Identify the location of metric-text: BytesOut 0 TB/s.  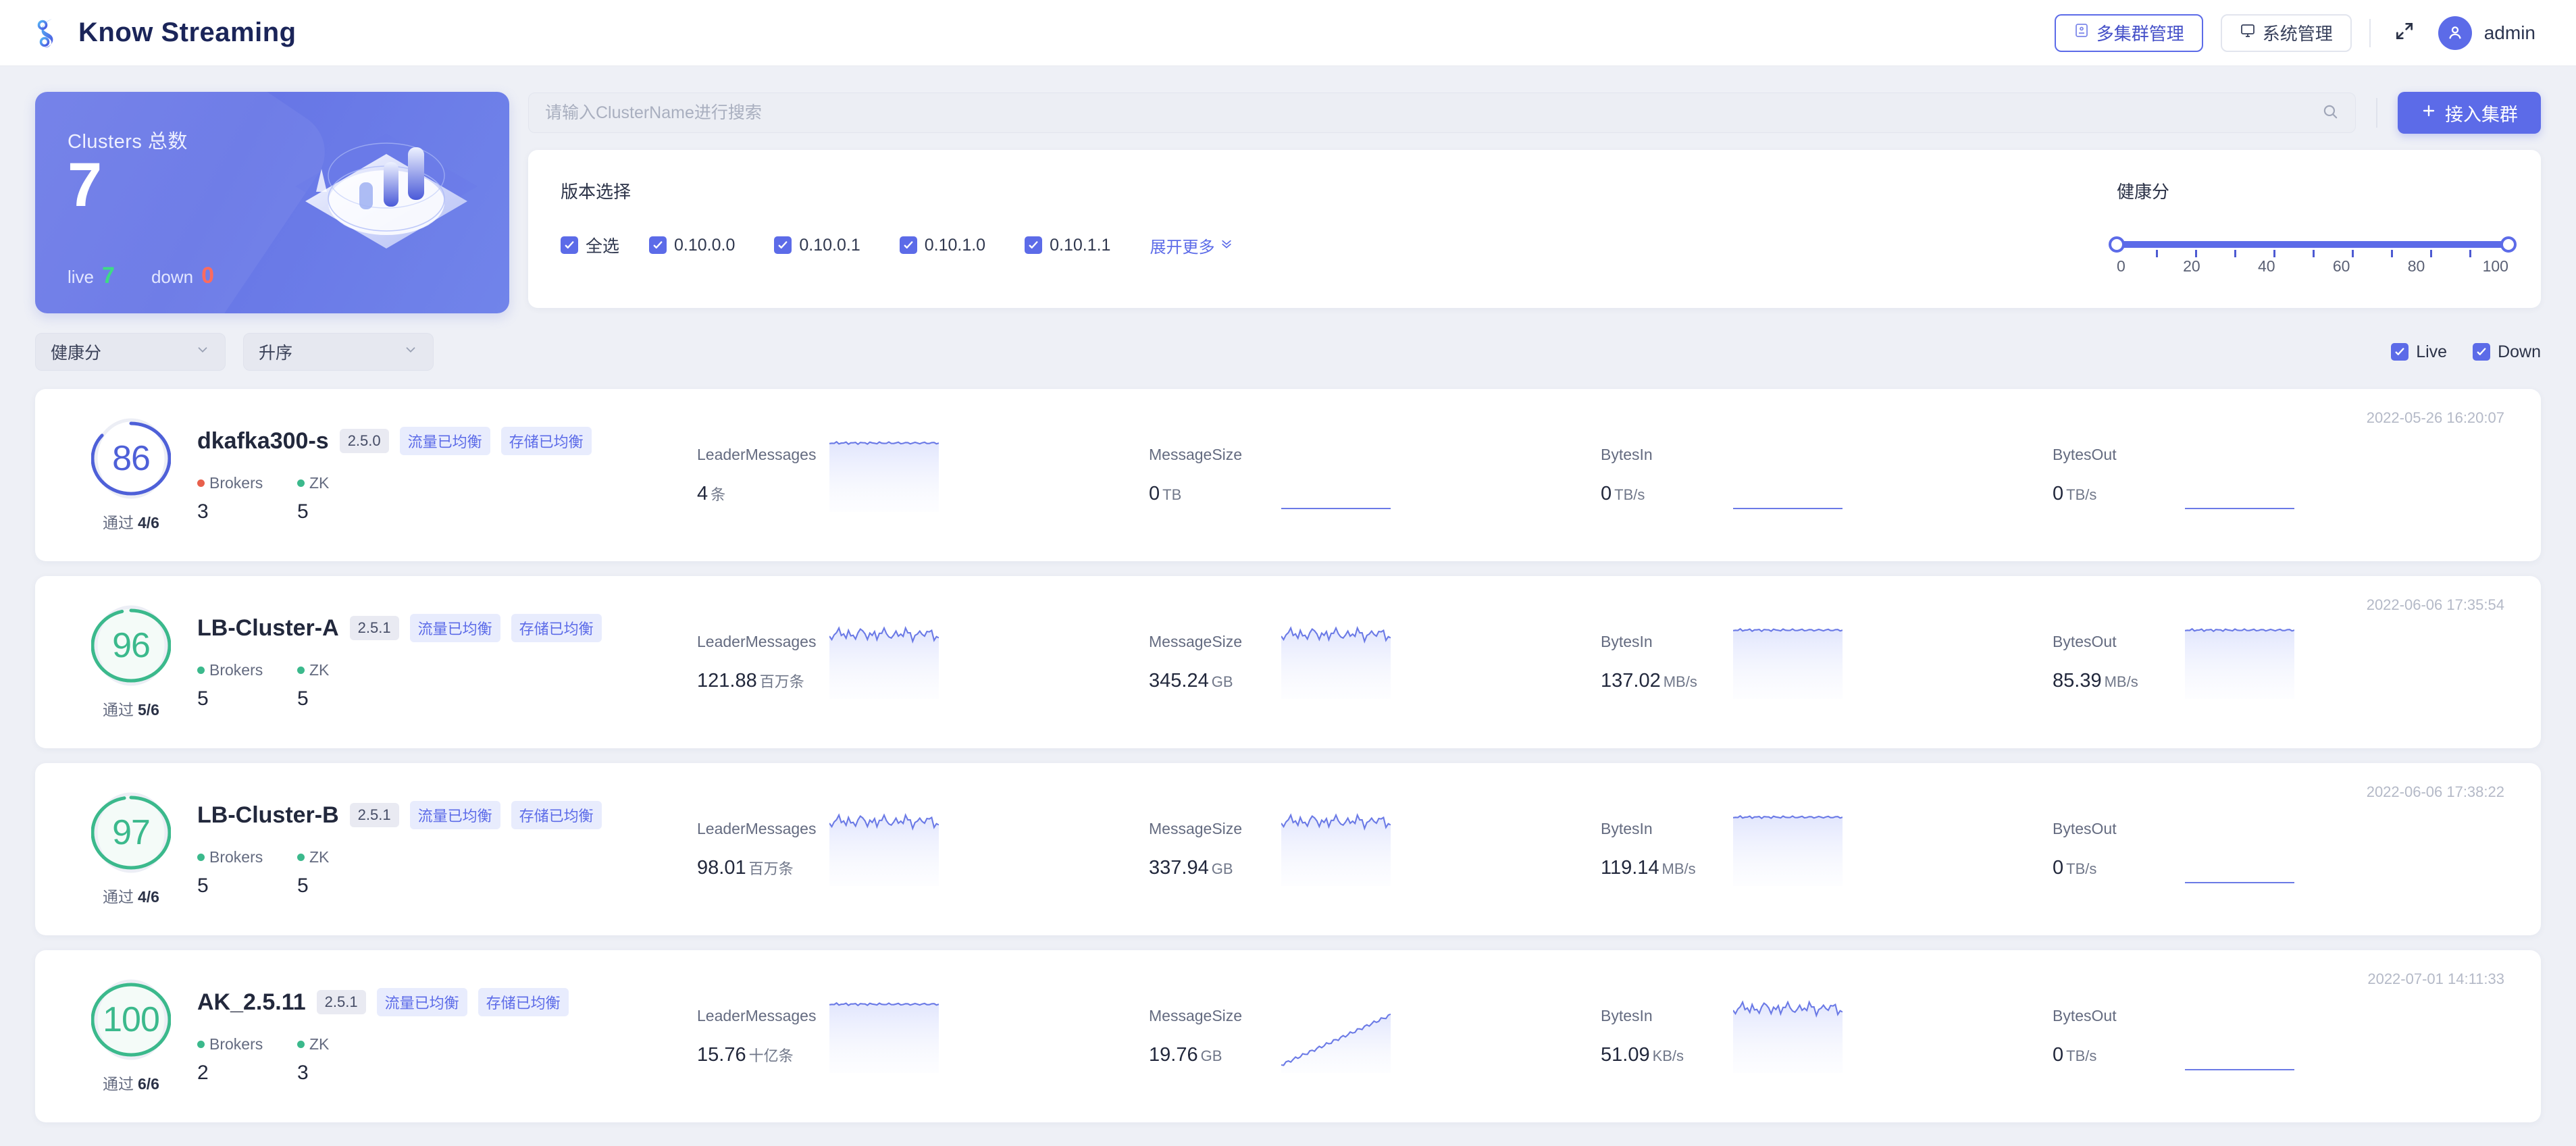
(2119, 475).